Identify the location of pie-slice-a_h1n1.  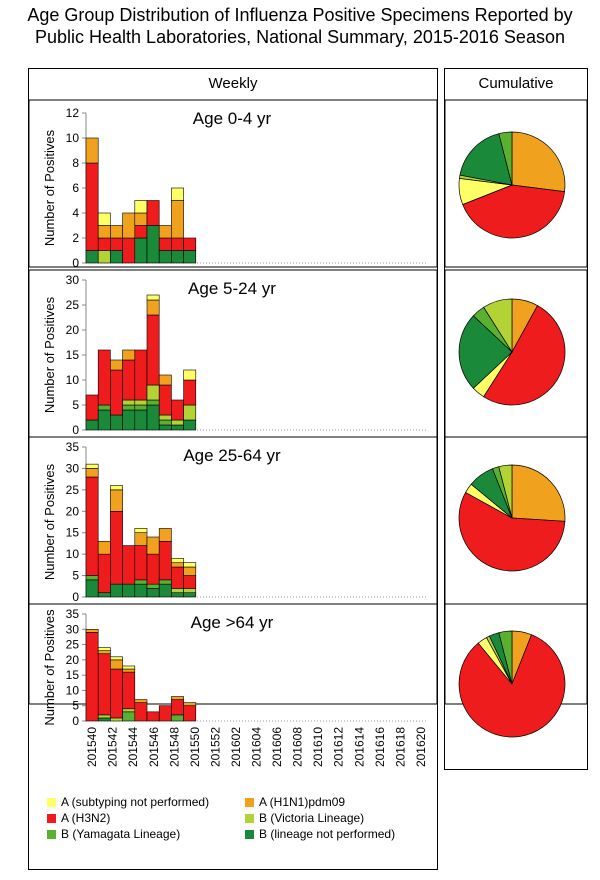
(538, 162).